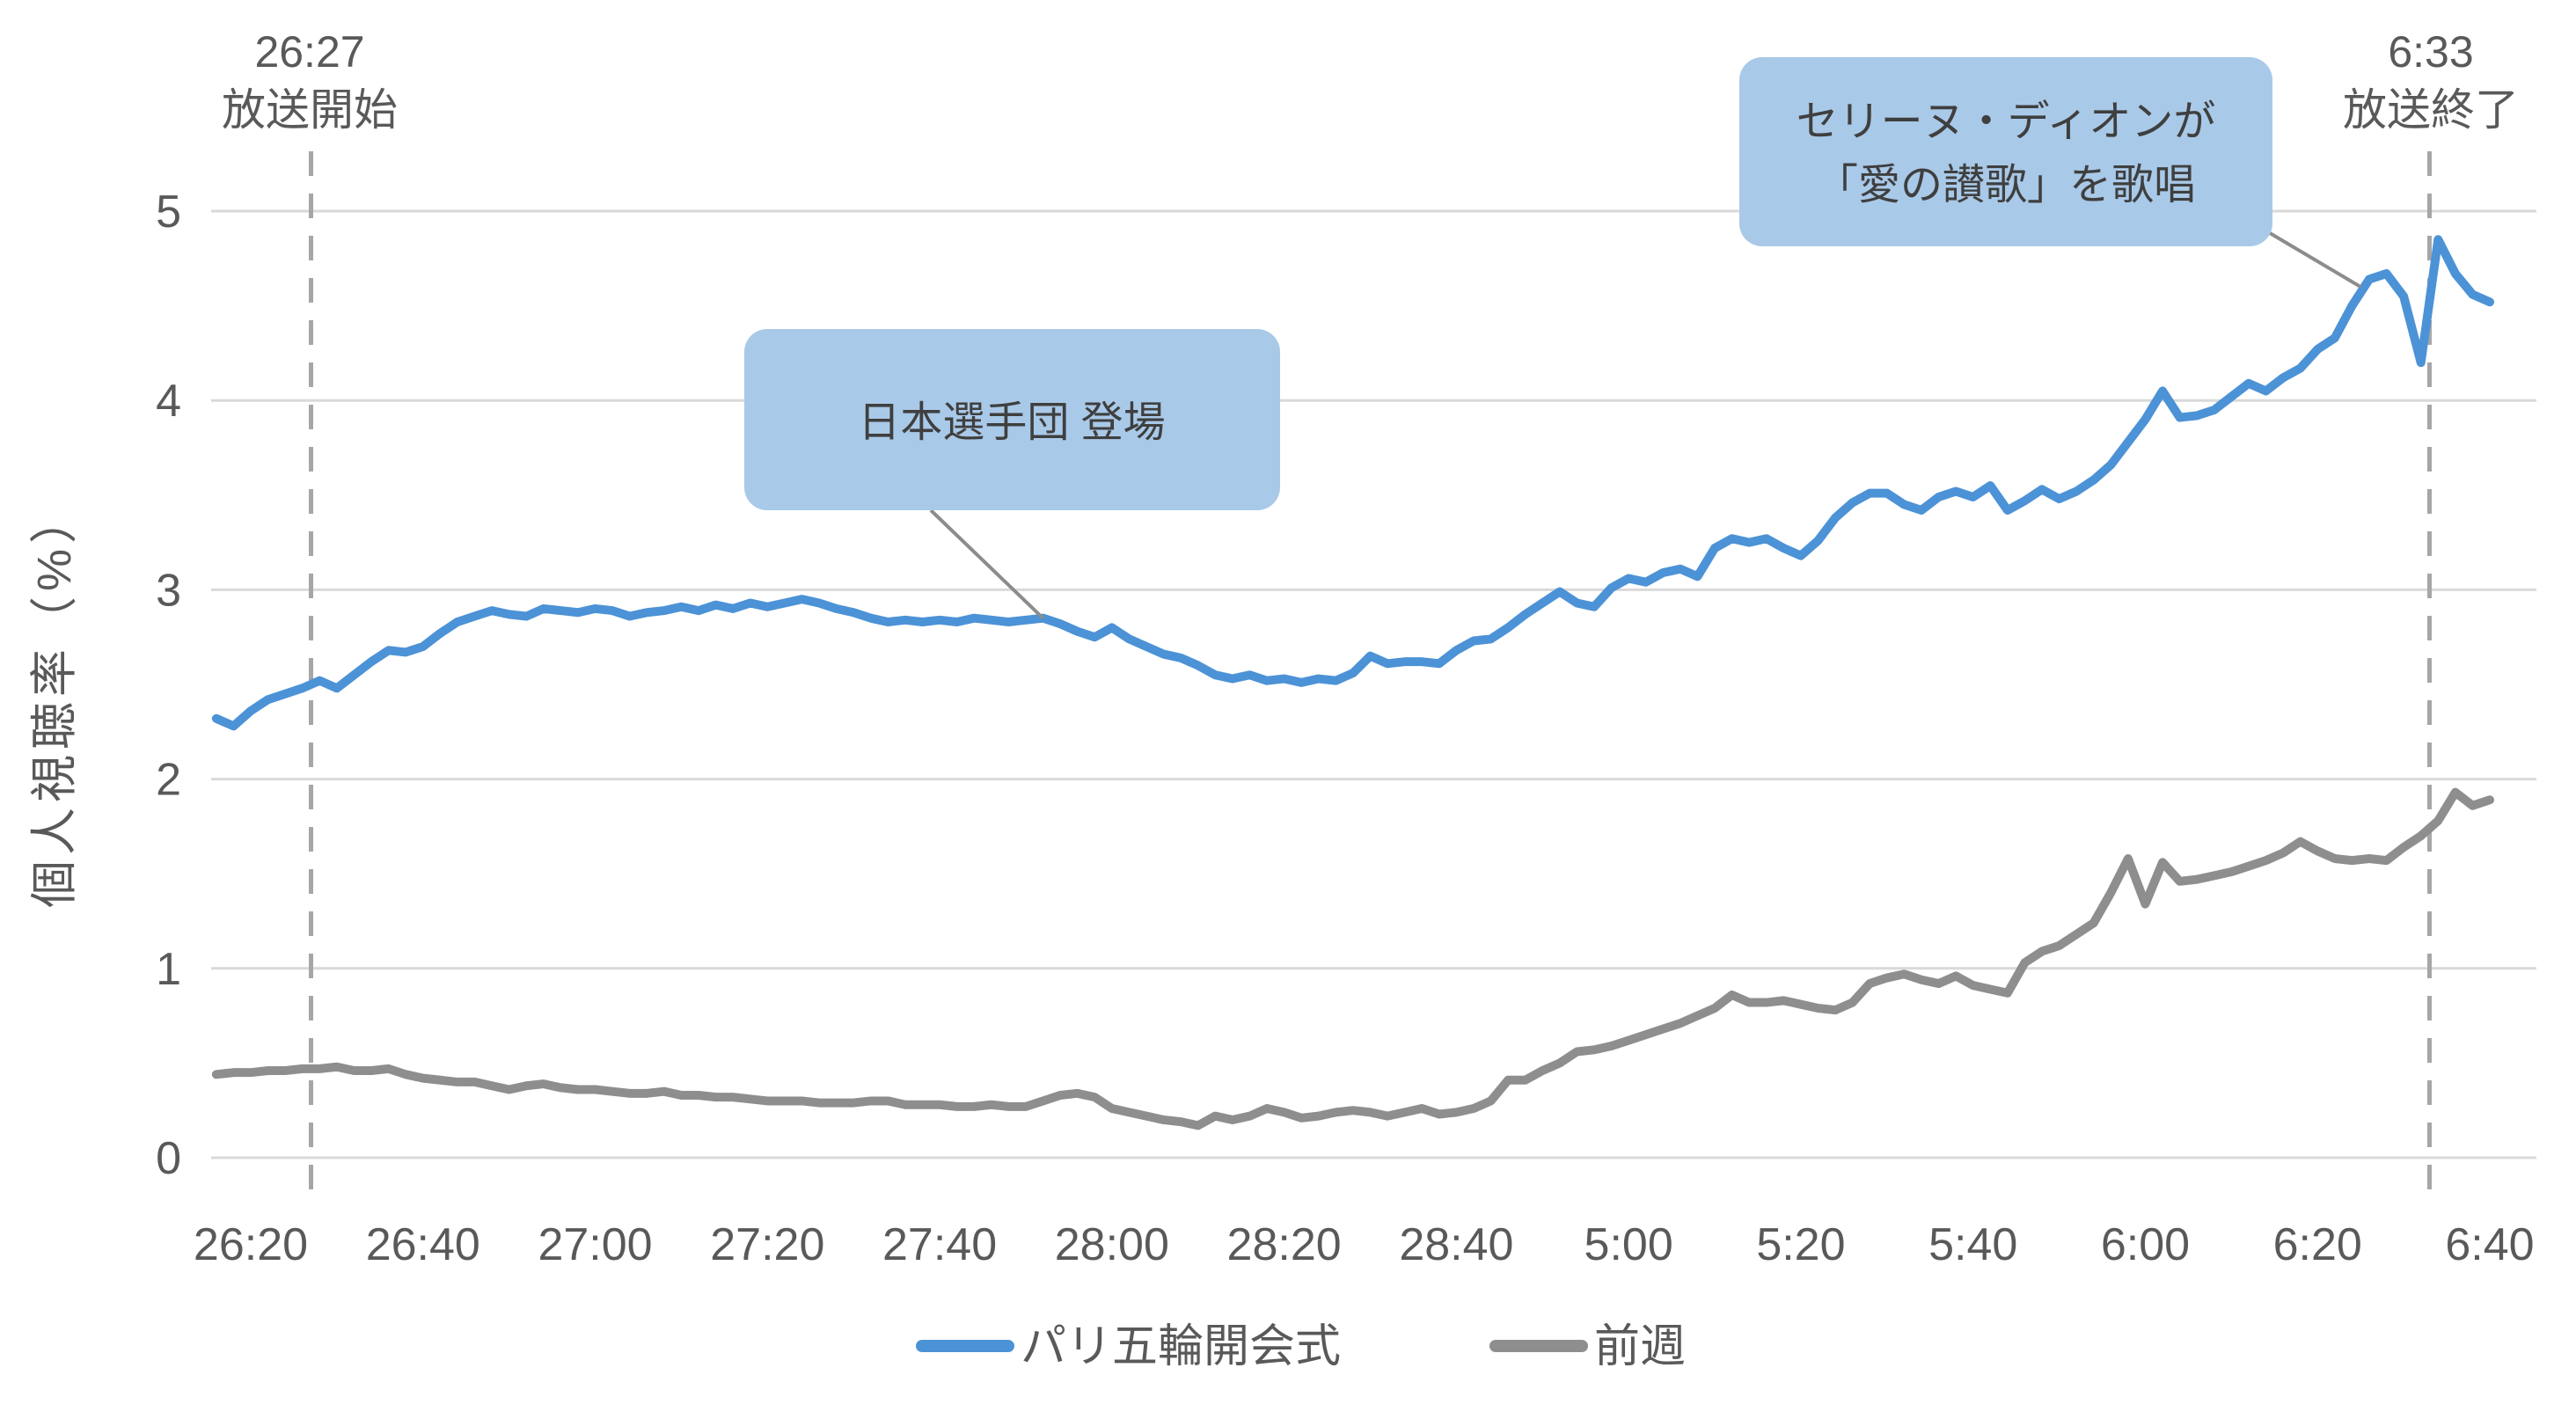 This screenshot has height=1419, width=2576. What do you see at coordinates (2313, 259) in the screenshot?
I see `celine-dion-leader-line` at bounding box center [2313, 259].